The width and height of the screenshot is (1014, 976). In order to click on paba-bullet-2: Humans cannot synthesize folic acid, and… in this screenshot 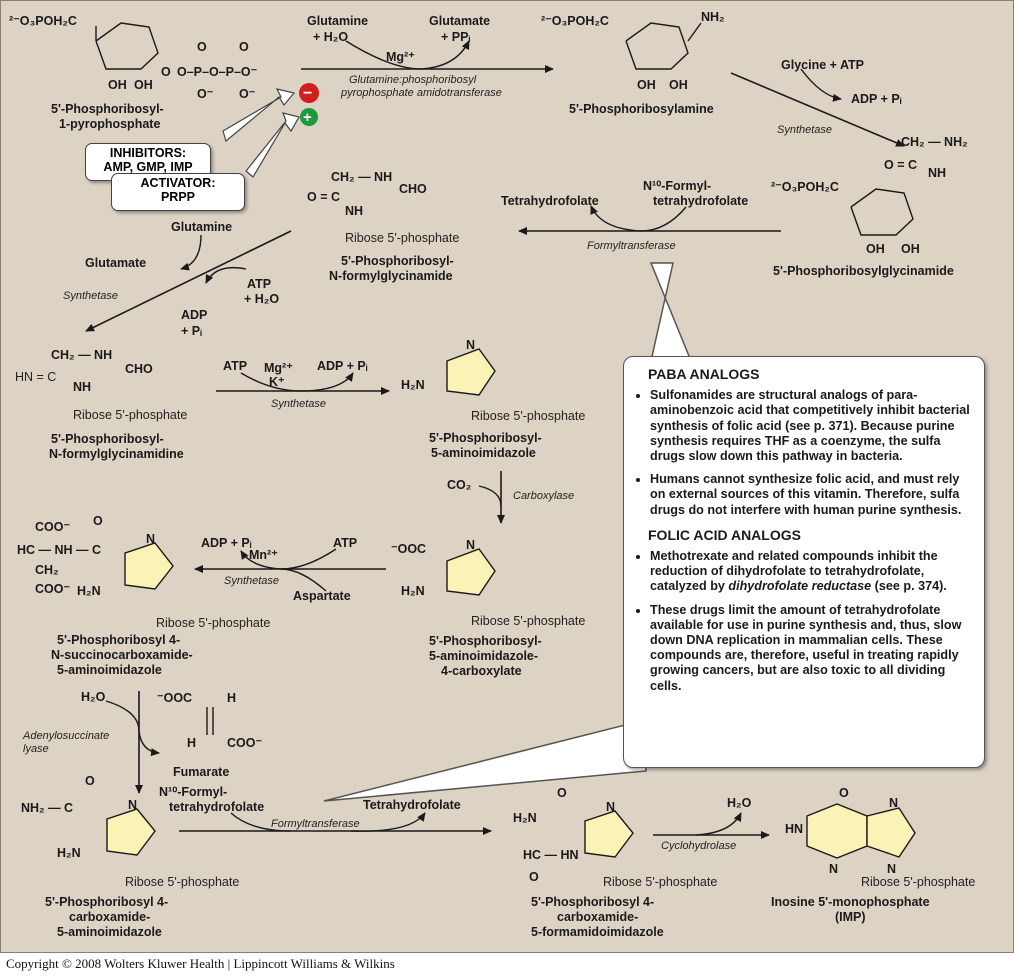, I will do `click(811, 495)`.